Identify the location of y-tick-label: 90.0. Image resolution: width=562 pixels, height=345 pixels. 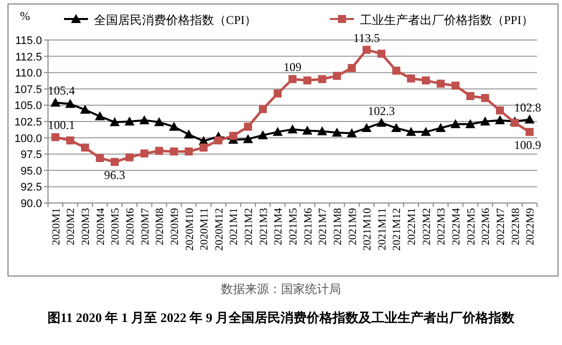
(31, 204).